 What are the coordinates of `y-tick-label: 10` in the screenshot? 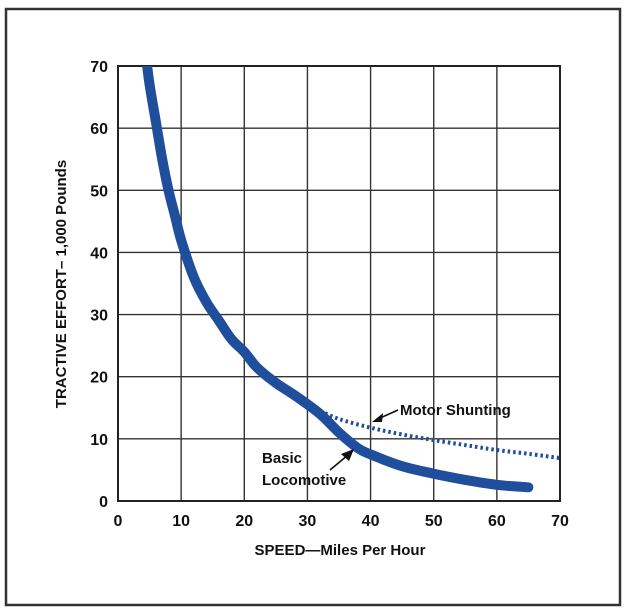 It's located at (99, 440).